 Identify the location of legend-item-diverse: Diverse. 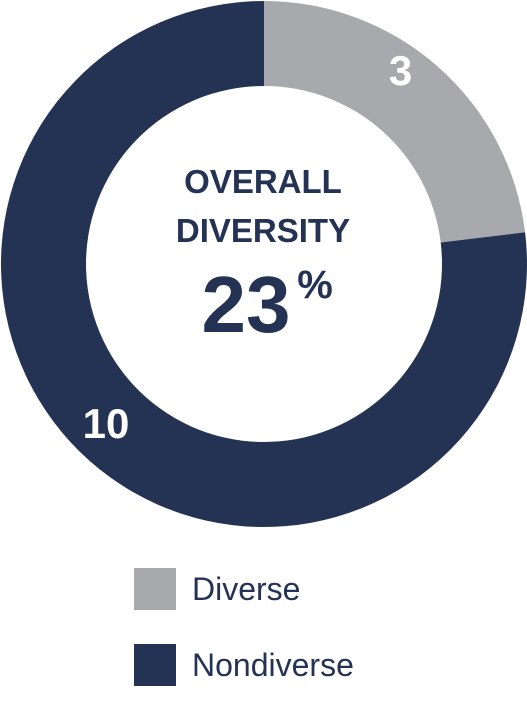
(244, 589).